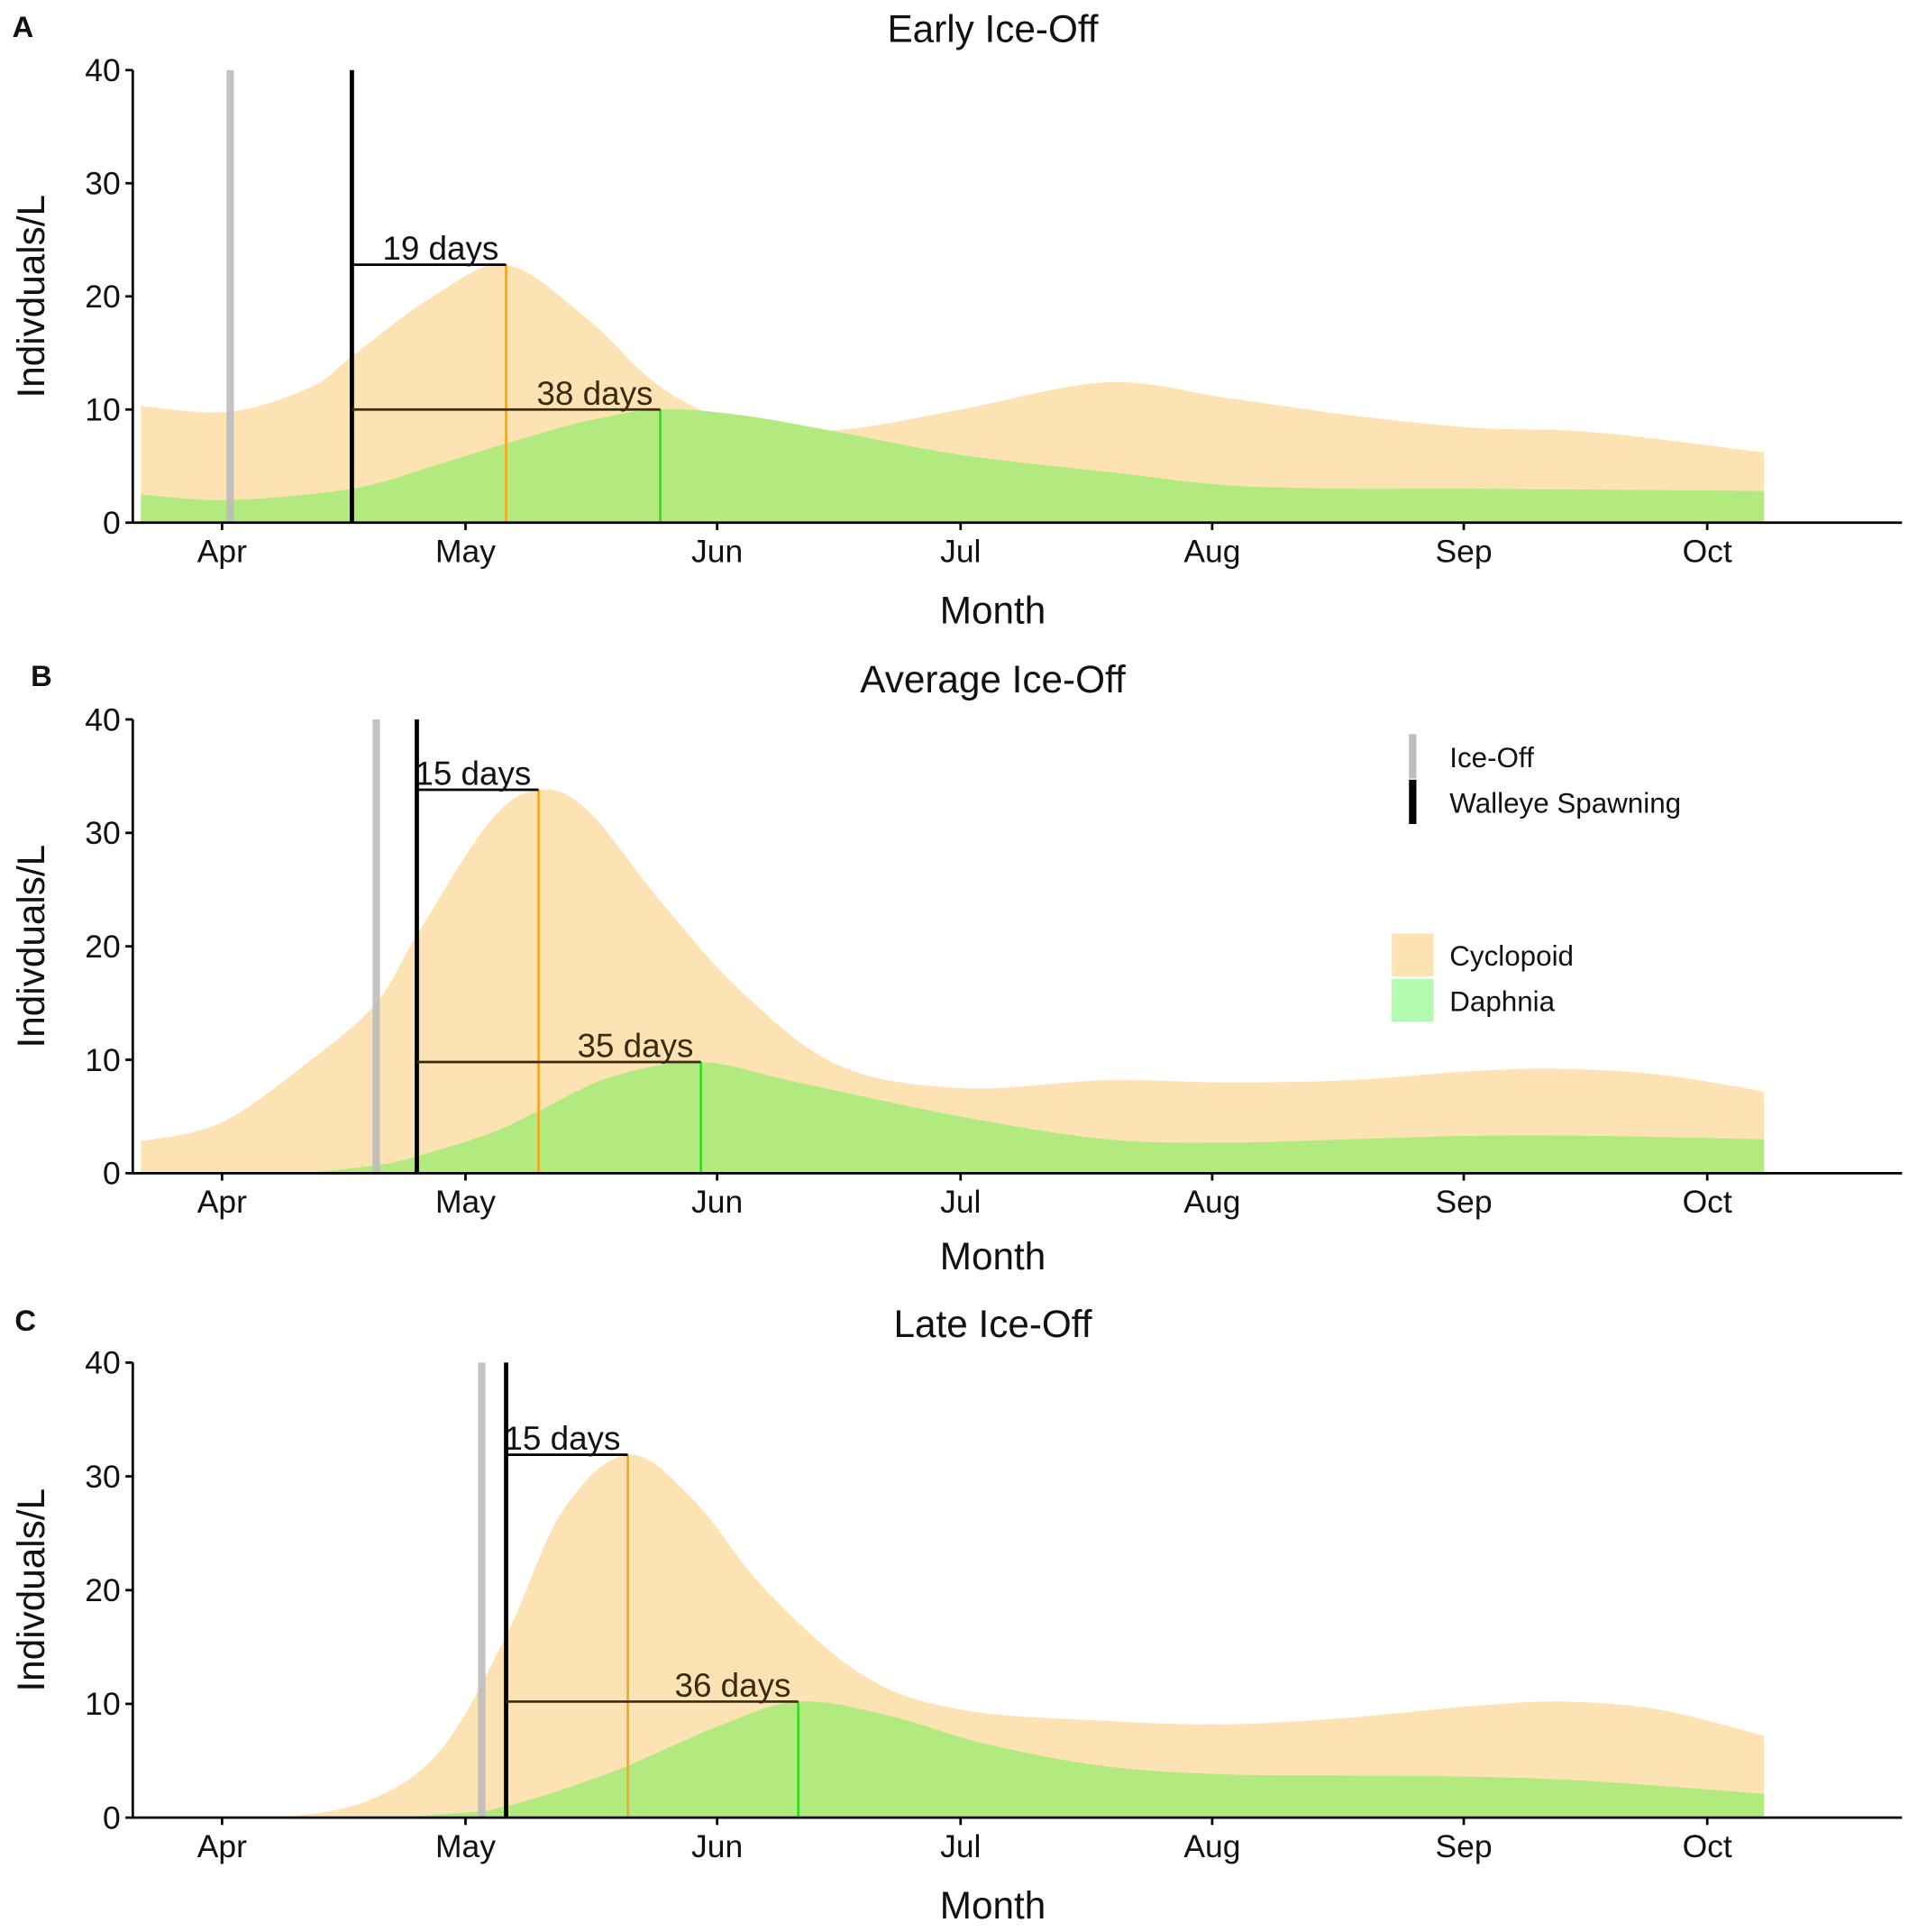  What do you see at coordinates (992, 1324) in the screenshot?
I see `panel-title: Late Ice-Off` at bounding box center [992, 1324].